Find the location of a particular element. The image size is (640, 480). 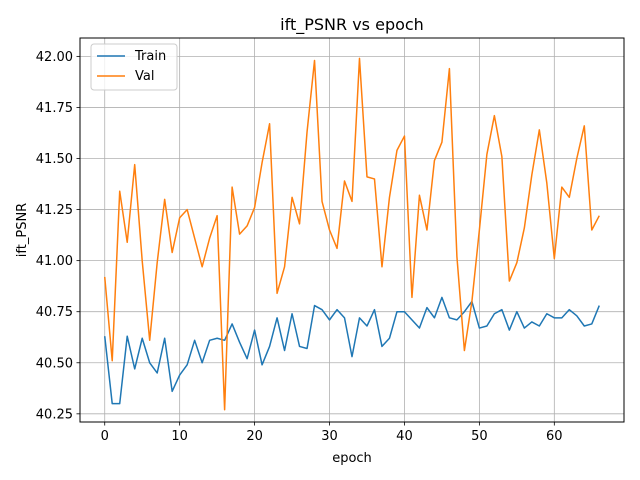

x-axis-ticks: 0 10 20 30 40 50 60 is located at coordinates (332, 433).